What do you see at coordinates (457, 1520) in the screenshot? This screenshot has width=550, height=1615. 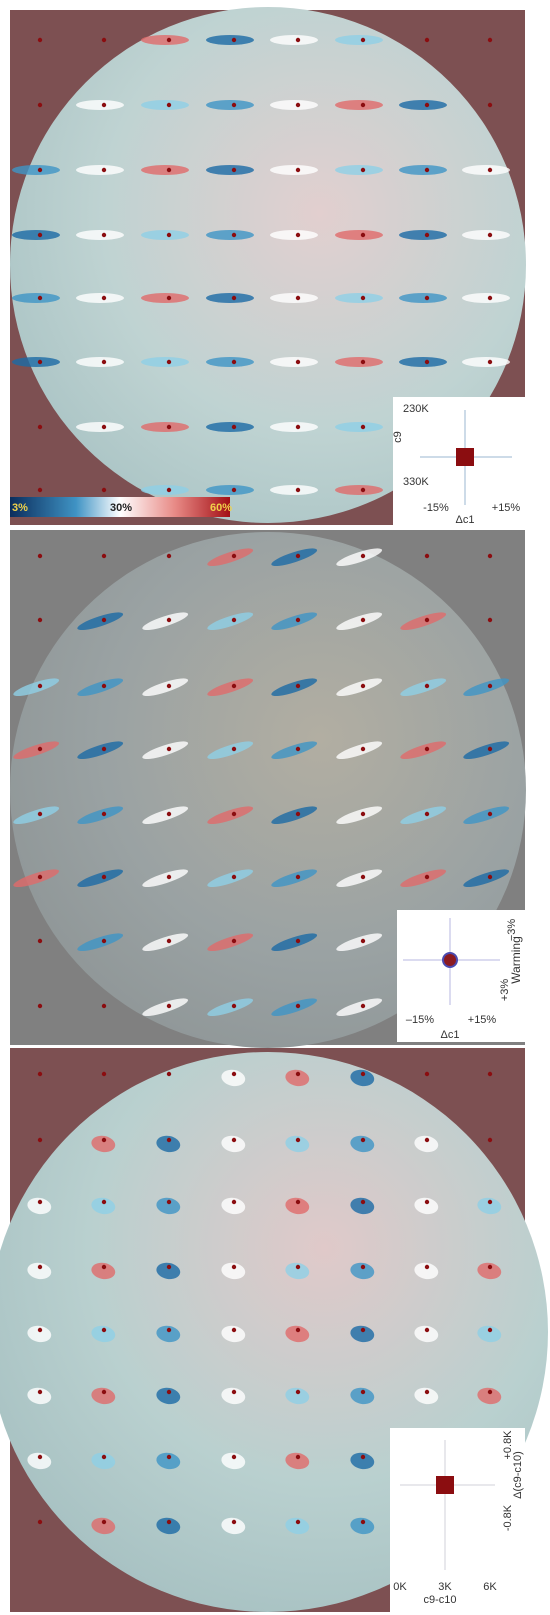 I see `legend-box` at bounding box center [457, 1520].